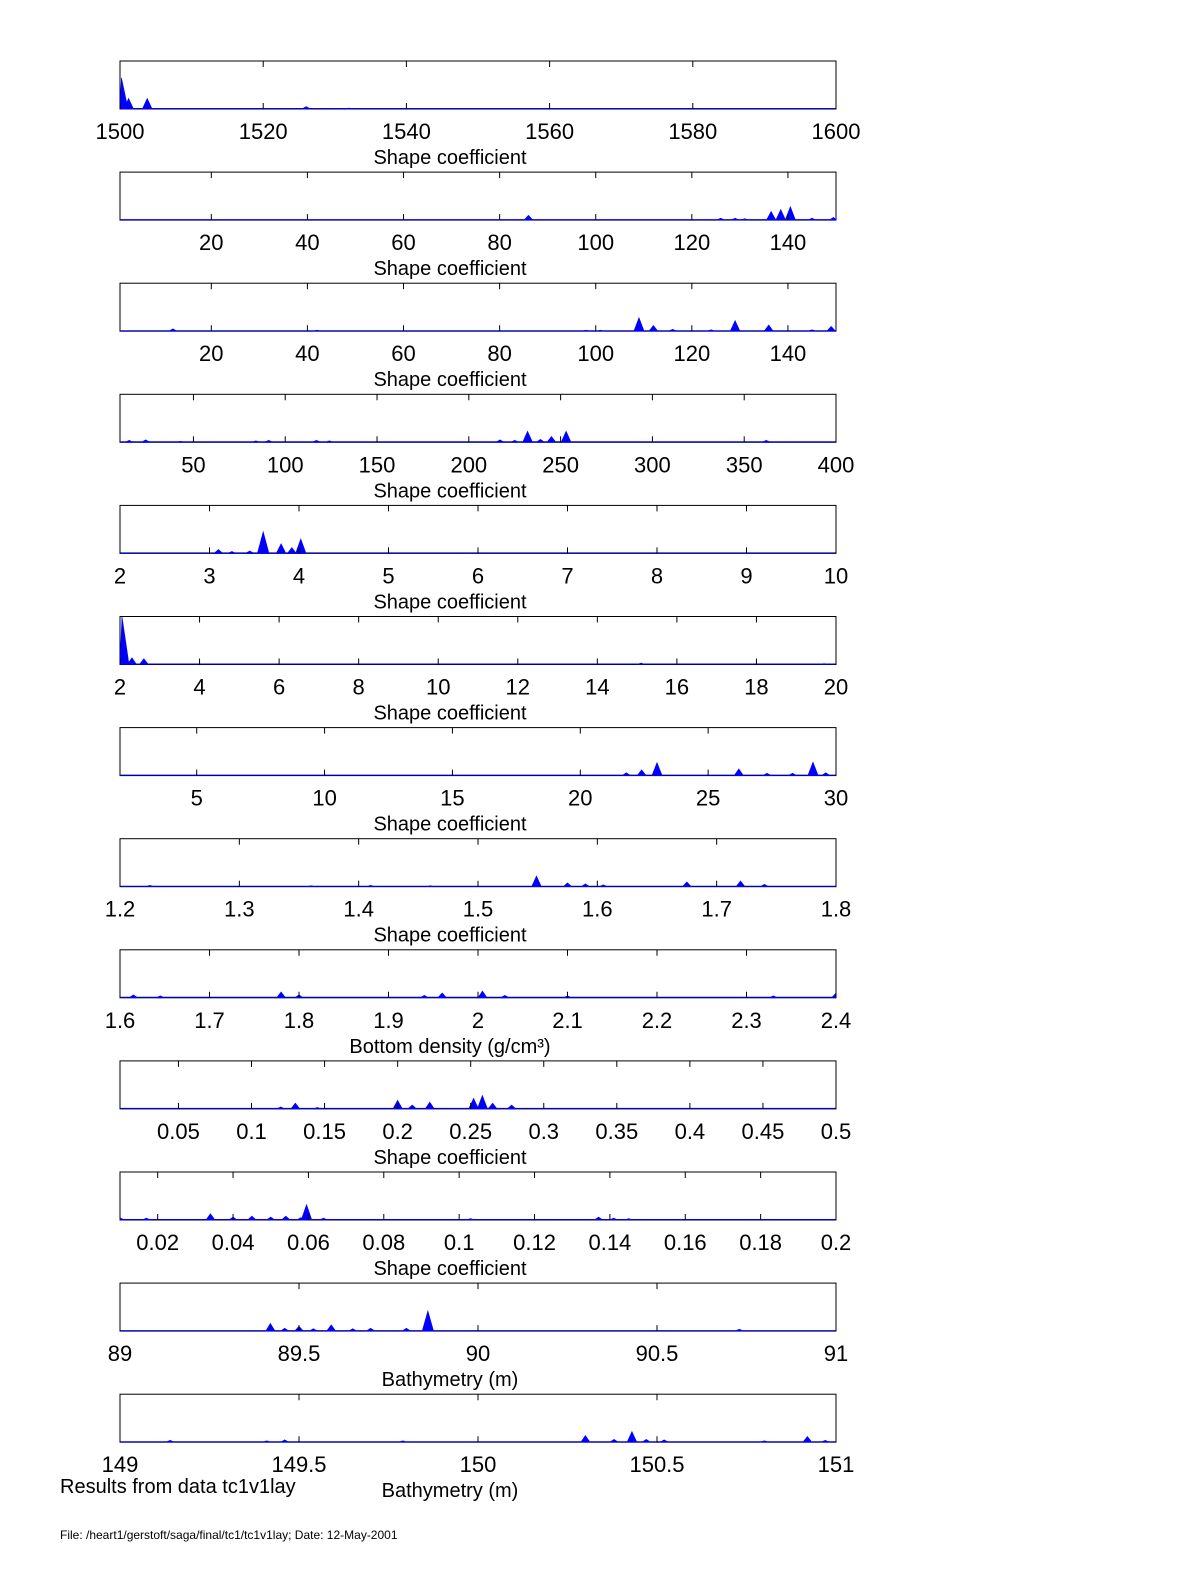  I want to click on tick-label: 100, so click(285, 464).